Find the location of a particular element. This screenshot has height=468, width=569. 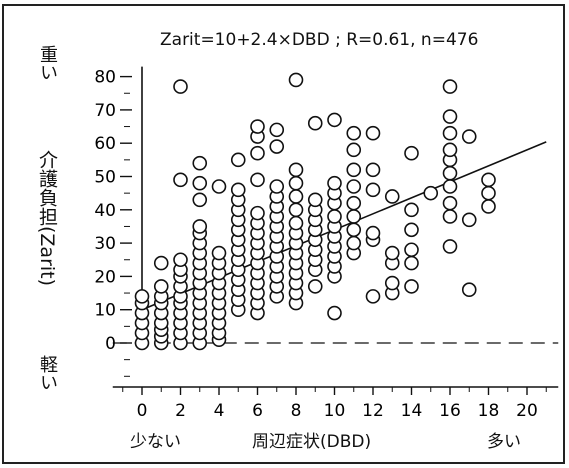

x-tick-label: 8 is located at coordinates (296, 411).